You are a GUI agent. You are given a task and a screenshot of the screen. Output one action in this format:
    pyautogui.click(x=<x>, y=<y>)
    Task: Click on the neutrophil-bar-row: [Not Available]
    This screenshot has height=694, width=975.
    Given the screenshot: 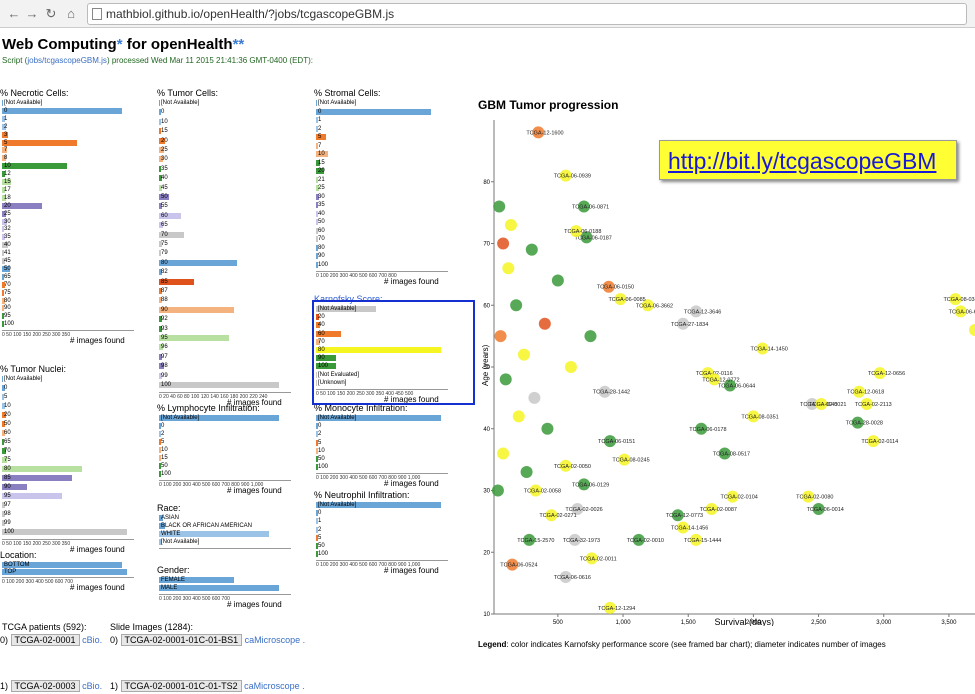 What is the action you would take?
    pyautogui.click(x=382, y=505)
    